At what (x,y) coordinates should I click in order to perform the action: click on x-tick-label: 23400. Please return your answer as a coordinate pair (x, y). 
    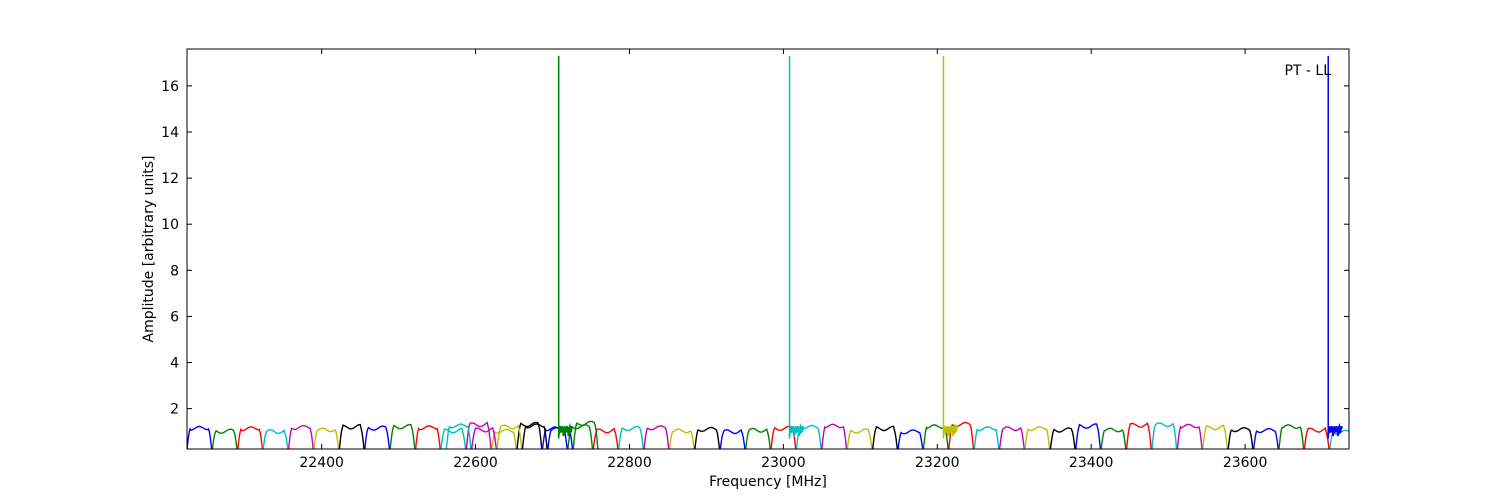
    Looking at the image, I should click on (1091, 463).